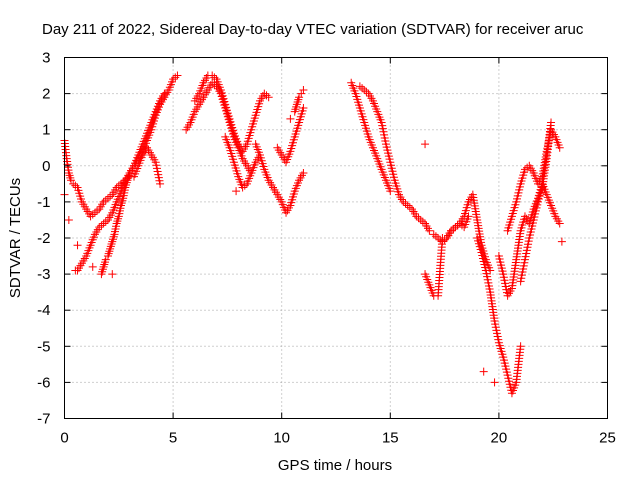 This screenshot has height=480, width=640. What do you see at coordinates (281, 438) in the screenshot?
I see `x-tick-label: 10` at bounding box center [281, 438].